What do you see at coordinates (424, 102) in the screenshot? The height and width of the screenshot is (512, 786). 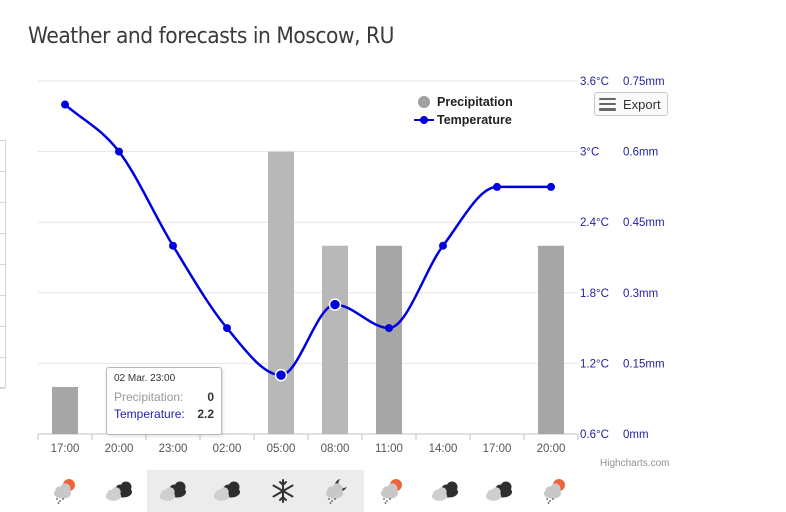 I see `legend-precipitation-marker` at bounding box center [424, 102].